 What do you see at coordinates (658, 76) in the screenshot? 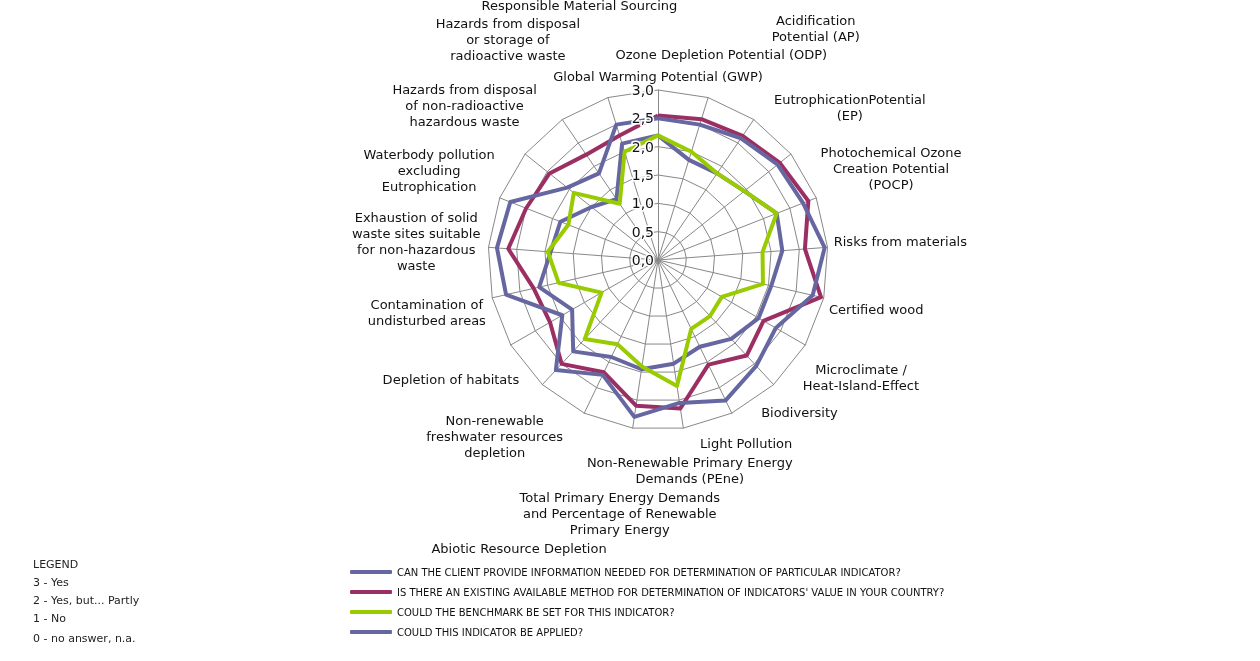
I see `spoke-label: Global Warming Potential (GWP)` at bounding box center [658, 76].